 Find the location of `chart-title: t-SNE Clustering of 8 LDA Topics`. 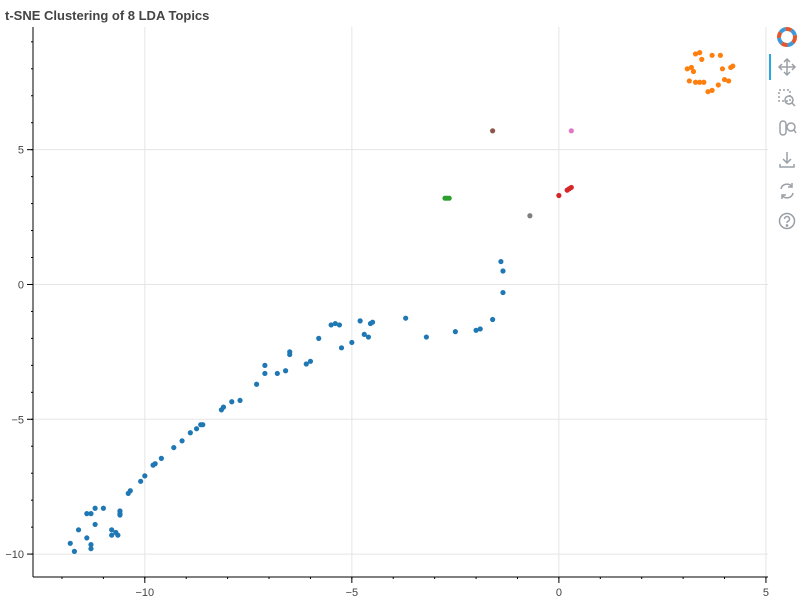

chart-title: t-SNE Clustering of 8 LDA Topics is located at coordinates (107, 15).